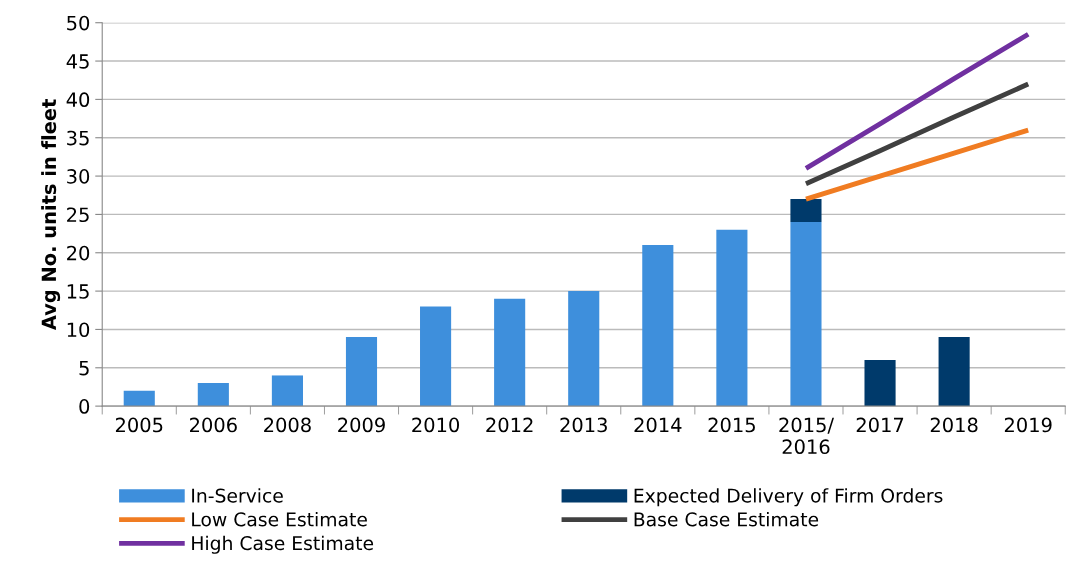  What do you see at coordinates (78, 330) in the screenshot?
I see `y-tick-label: 10` at bounding box center [78, 330].